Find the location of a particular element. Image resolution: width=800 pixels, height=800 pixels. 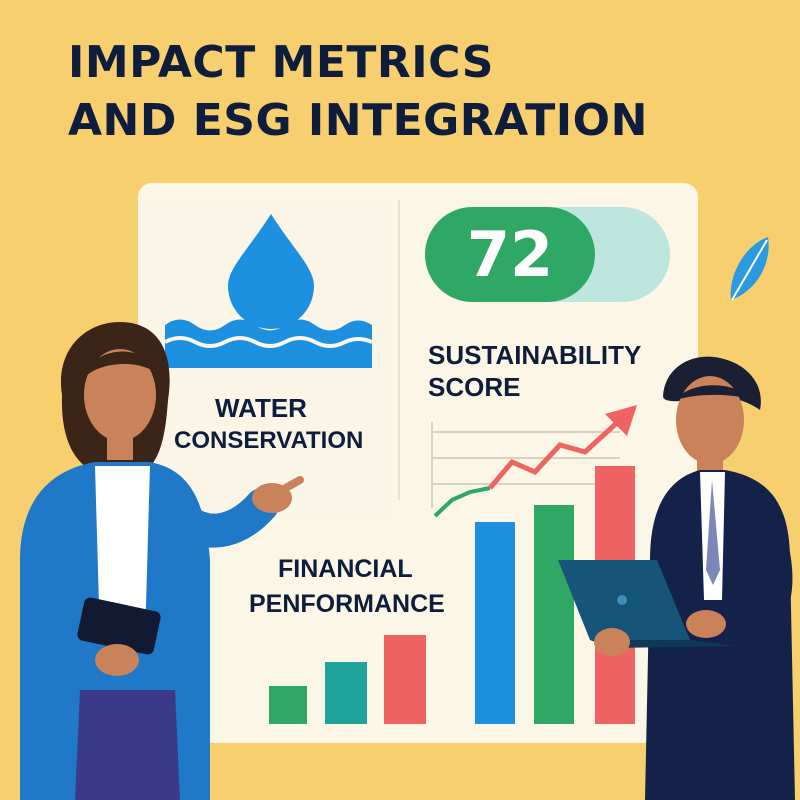

water-title: WATER is located at coordinates (261, 408).